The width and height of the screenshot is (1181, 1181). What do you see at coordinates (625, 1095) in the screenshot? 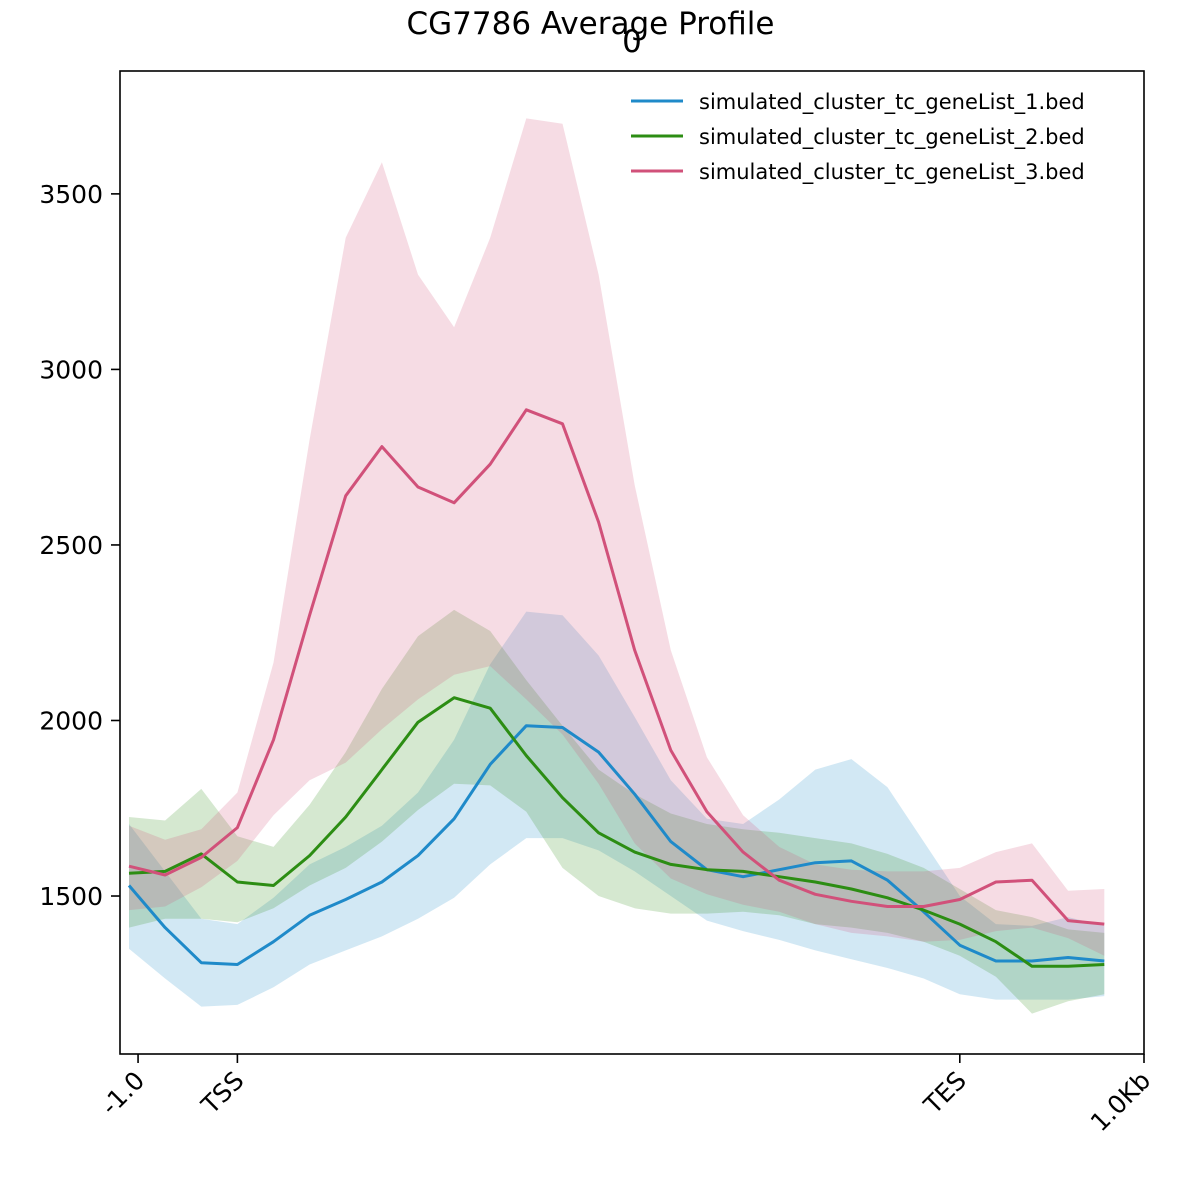
I see `x-axis: -1.0 TSS TES 1.0Kb` at bounding box center [625, 1095].